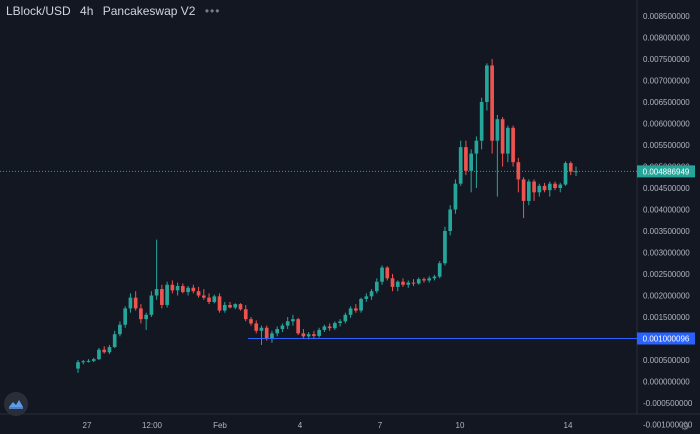  Describe the element at coordinates (460, 425) in the screenshot. I see `time-tick-label: 10` at that location.